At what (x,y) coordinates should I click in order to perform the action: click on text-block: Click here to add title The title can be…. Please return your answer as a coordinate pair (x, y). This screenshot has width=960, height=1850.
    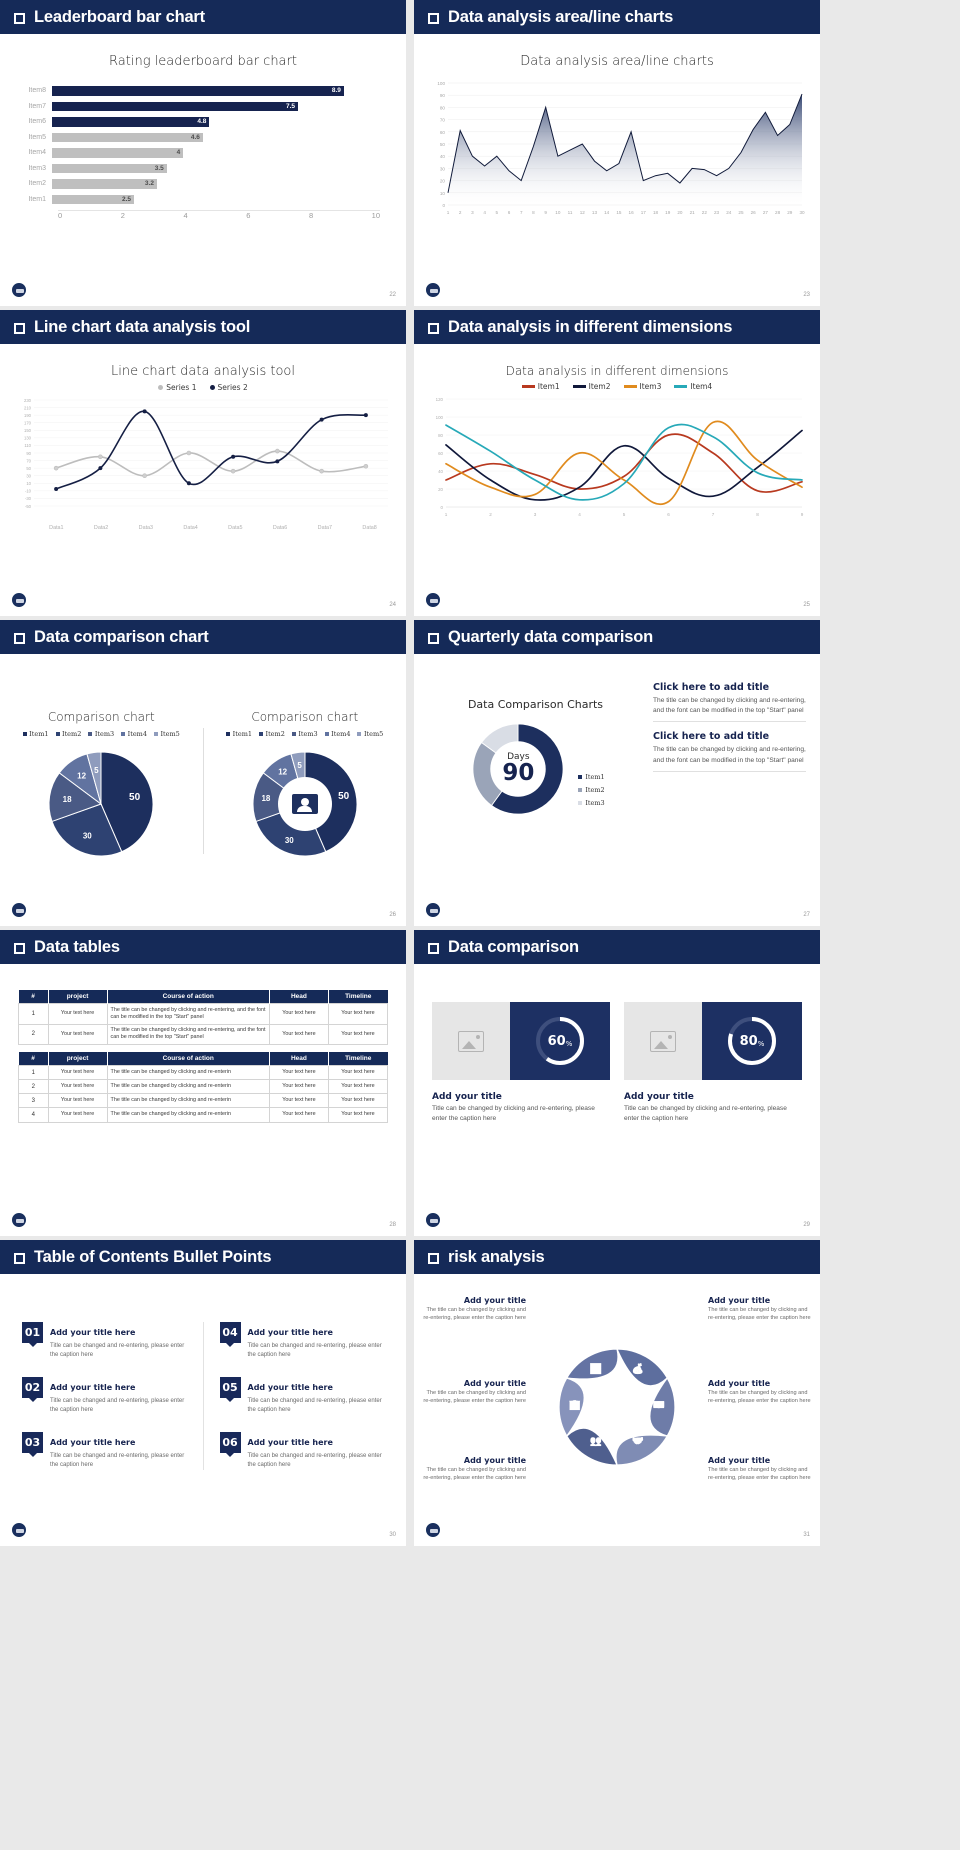
    Looking at the image, I should click on (729, 702).